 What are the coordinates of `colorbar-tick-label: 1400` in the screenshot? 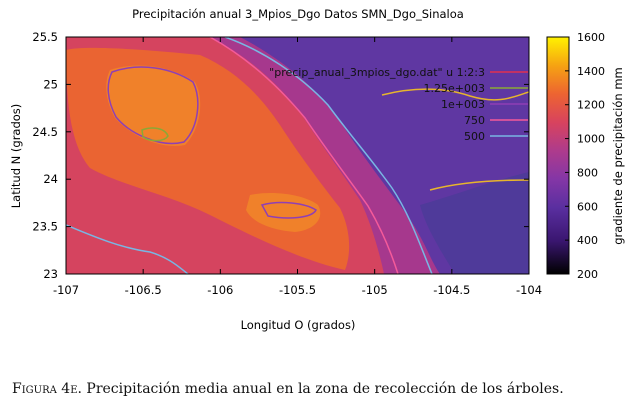 It's located at (591, 71).